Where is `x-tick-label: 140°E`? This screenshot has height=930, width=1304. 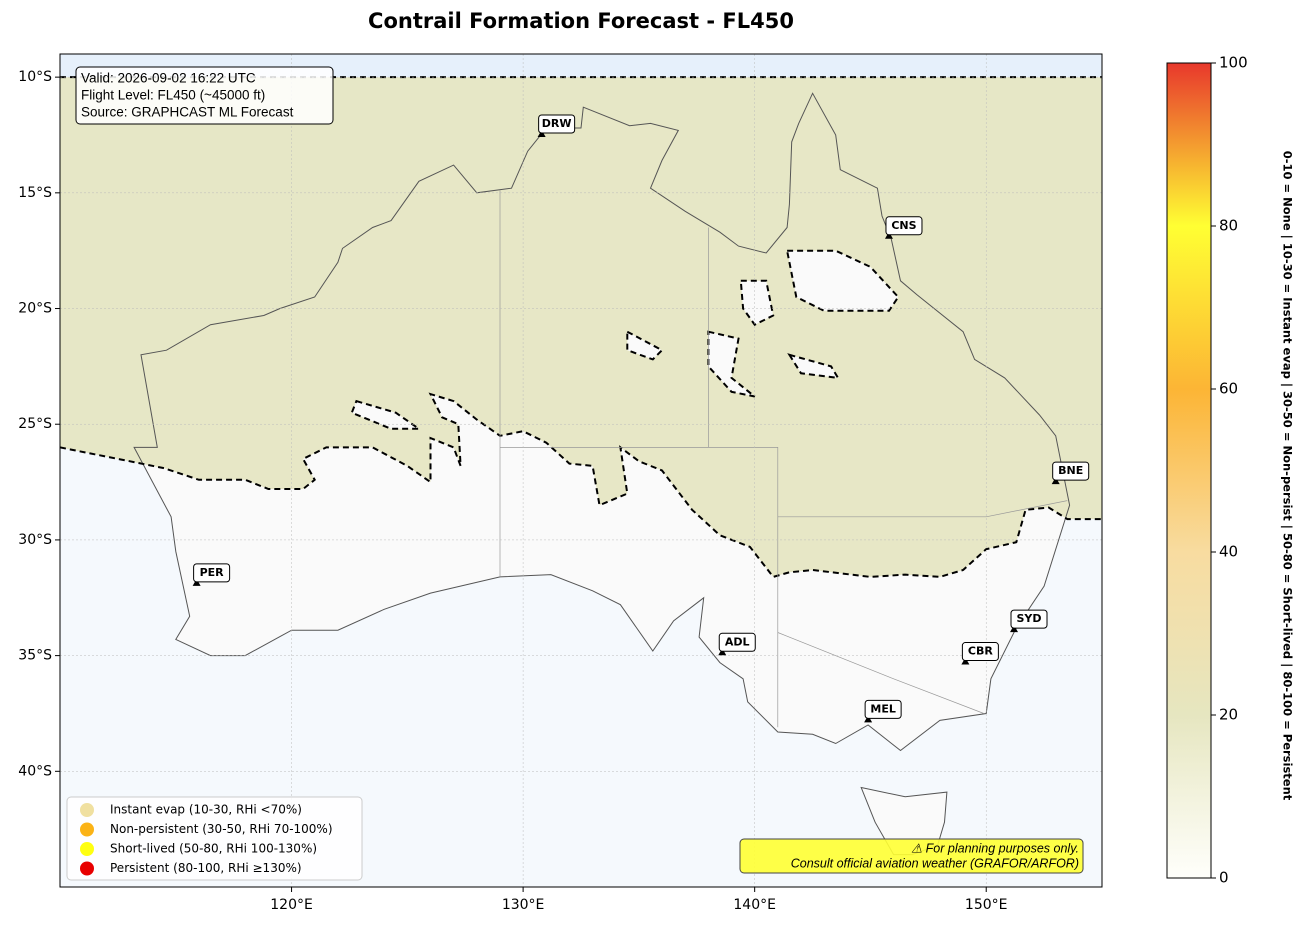
x-tick-label: 140°E is located at coordinates (754, 905).